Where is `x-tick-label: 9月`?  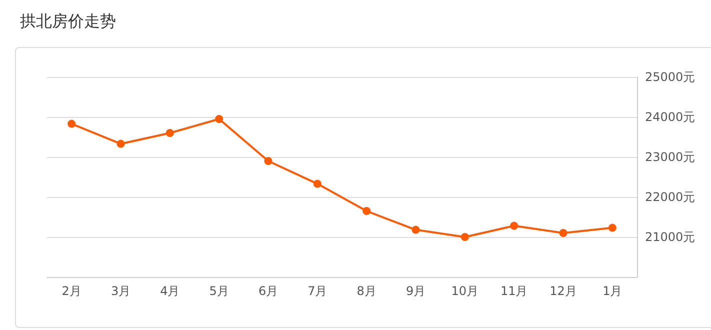 x-tick-label: 9月 is located at coordinates (416, 291).